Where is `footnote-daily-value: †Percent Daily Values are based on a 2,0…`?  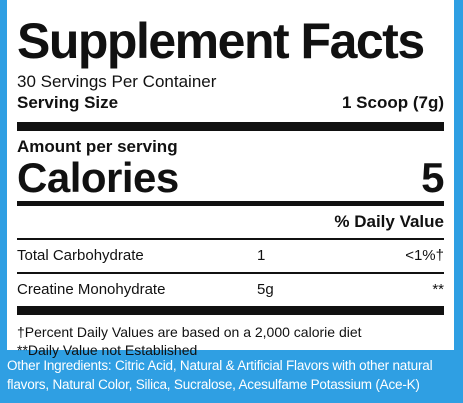
footnote-daily-value: †Percent Daily Values are based on a 2,0… is located at coordinates (189, 332).